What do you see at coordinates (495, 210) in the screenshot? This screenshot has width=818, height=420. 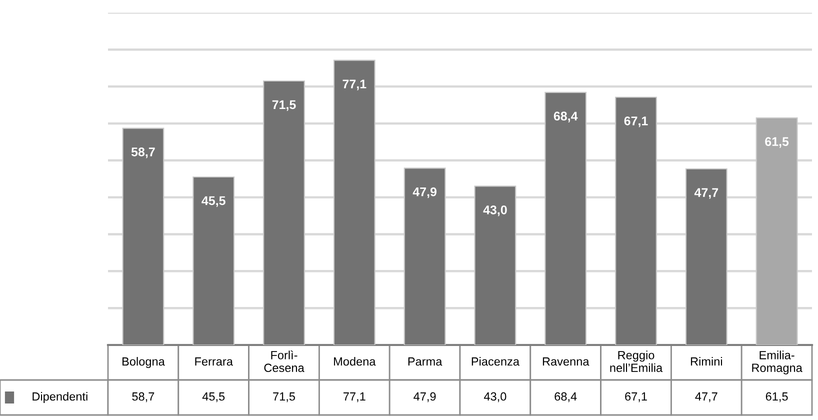 I see `text: 43,0` at bounding box center [495, 210].